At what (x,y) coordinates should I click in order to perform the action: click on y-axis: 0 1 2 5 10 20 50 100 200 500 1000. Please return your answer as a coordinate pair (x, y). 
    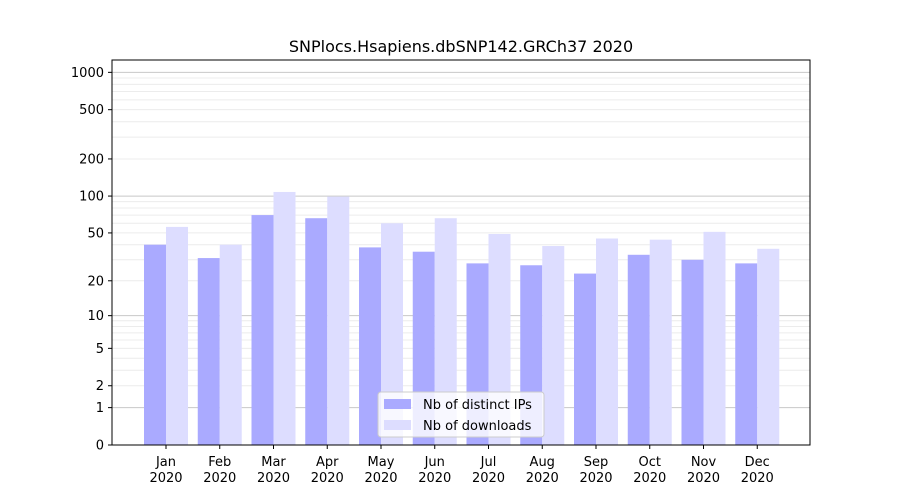
    Looking at the image, I should click on (91, 260).